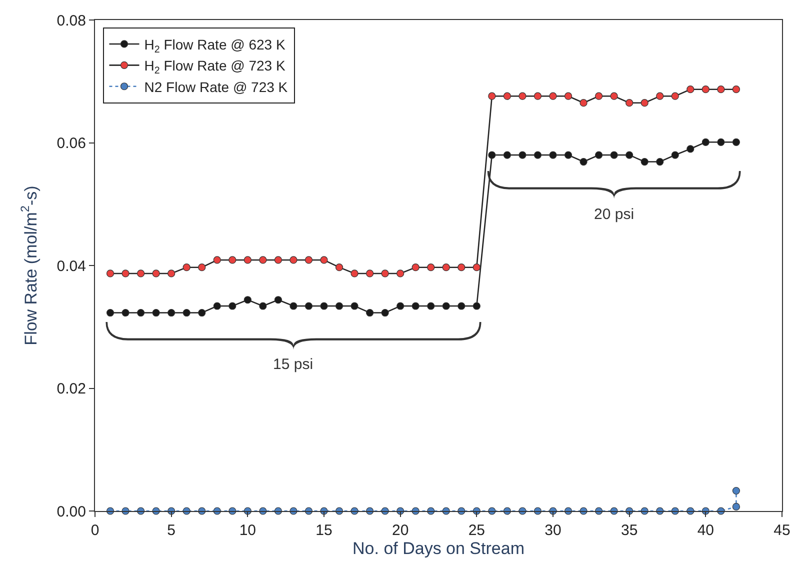 This screenshot has height=565, width=808. What do you see at coordinates (71, 143) in the screenshot?
I see `y-tick-label: 0.06` at bounding box center [71, 143].